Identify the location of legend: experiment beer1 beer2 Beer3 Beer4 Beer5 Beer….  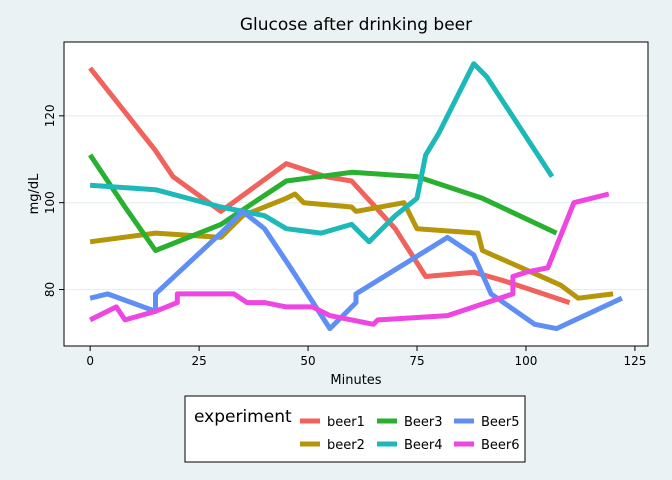
(355, 429).